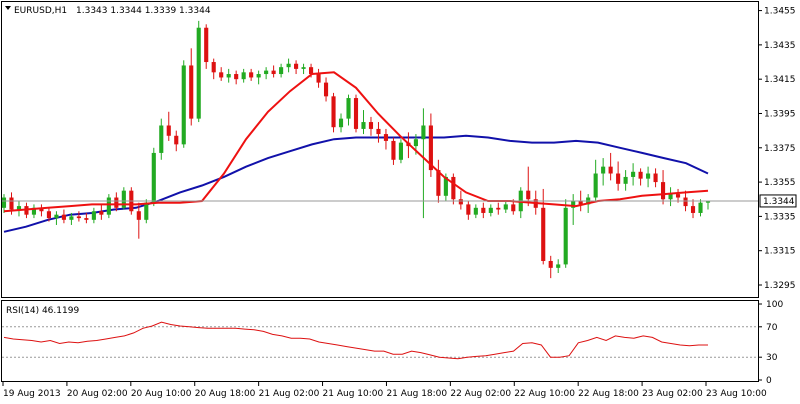 The image size is (800, 404). I want to click on price-tick-label: 1.3335, so click(780, 217).